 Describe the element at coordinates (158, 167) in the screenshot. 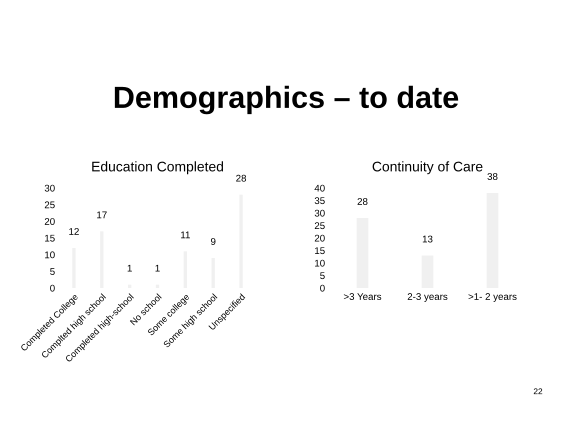

I see `chart-title: Education Completed` at that location.